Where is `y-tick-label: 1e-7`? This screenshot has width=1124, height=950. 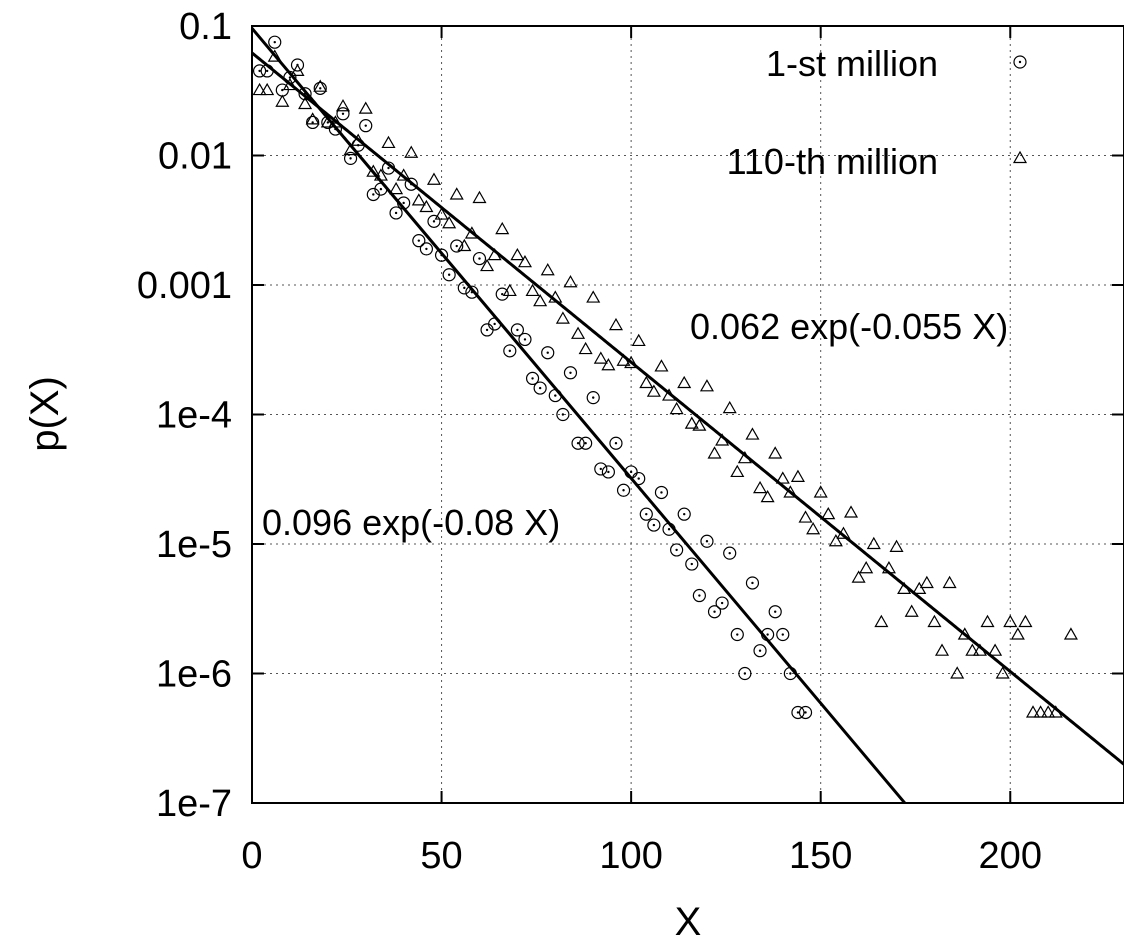 y-tick-label: 1e-7 is located at coordinates (194, 804).